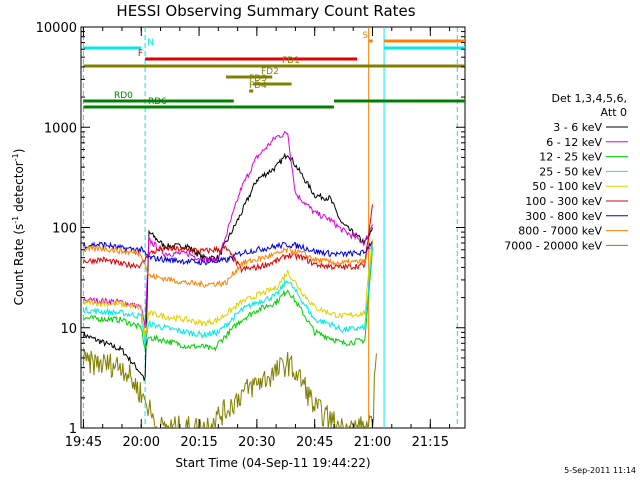 The height and width of the screenshot is (480, 640). I want to click on segment-bar-label: F, so click(140, 54).